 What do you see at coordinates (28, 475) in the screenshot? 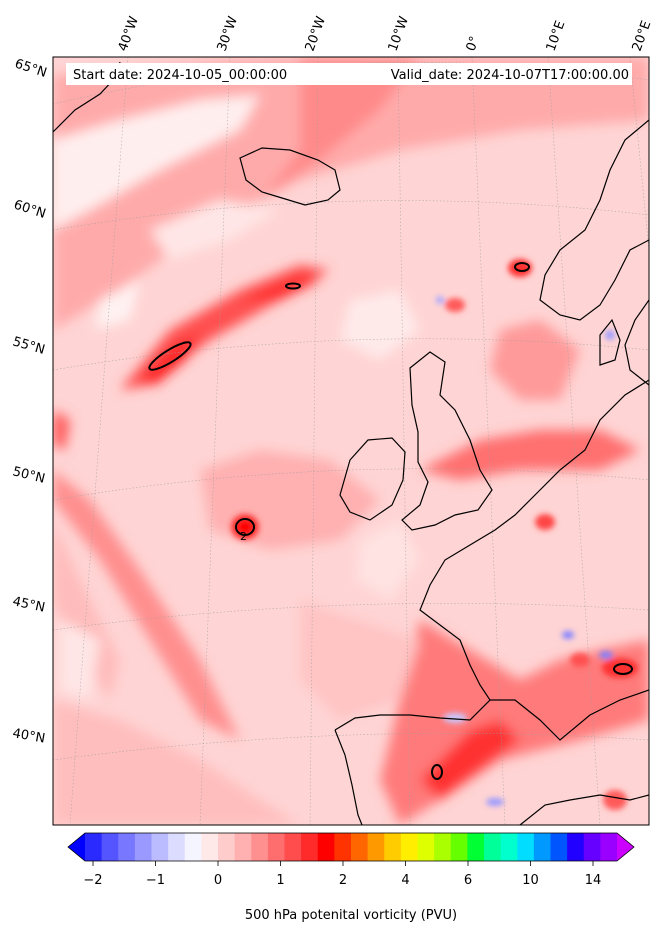
I see `lat-label-50n: 50°N` at bounding box center [28, 475].